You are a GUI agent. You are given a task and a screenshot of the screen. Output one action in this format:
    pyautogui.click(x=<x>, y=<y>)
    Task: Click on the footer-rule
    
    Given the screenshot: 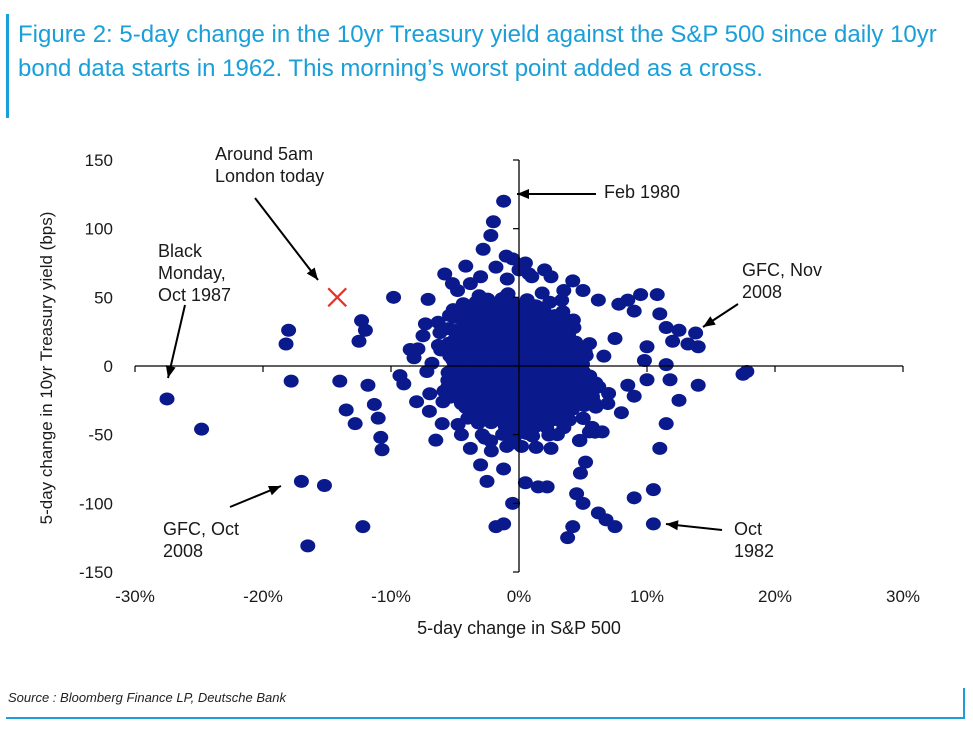 What is the action you would take?
    pyautogui.click(x=485, y=718)
    